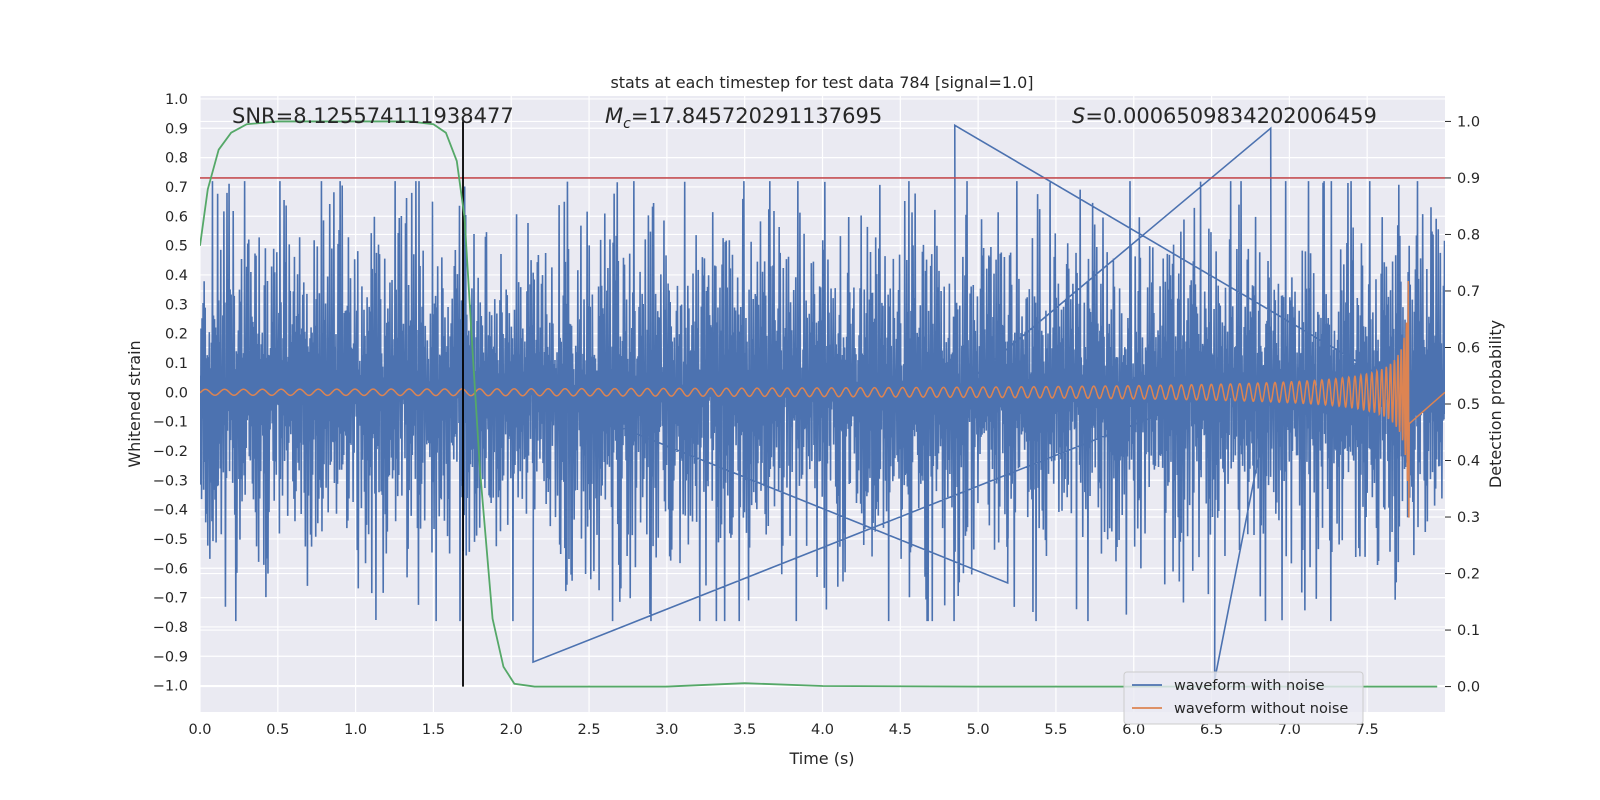  I want to click on y-tick-label: −0.1, so click(170, 423).